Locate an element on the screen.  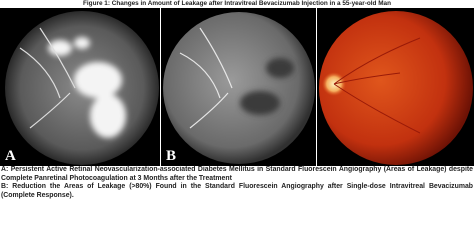
dark-areas is located at coordinates (267, 86).